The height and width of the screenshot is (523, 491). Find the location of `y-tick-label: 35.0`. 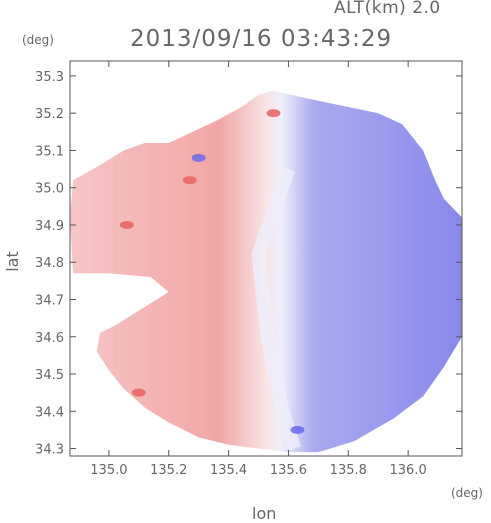

y-tick-label: 35.0 is located at coordinates (49, 189).